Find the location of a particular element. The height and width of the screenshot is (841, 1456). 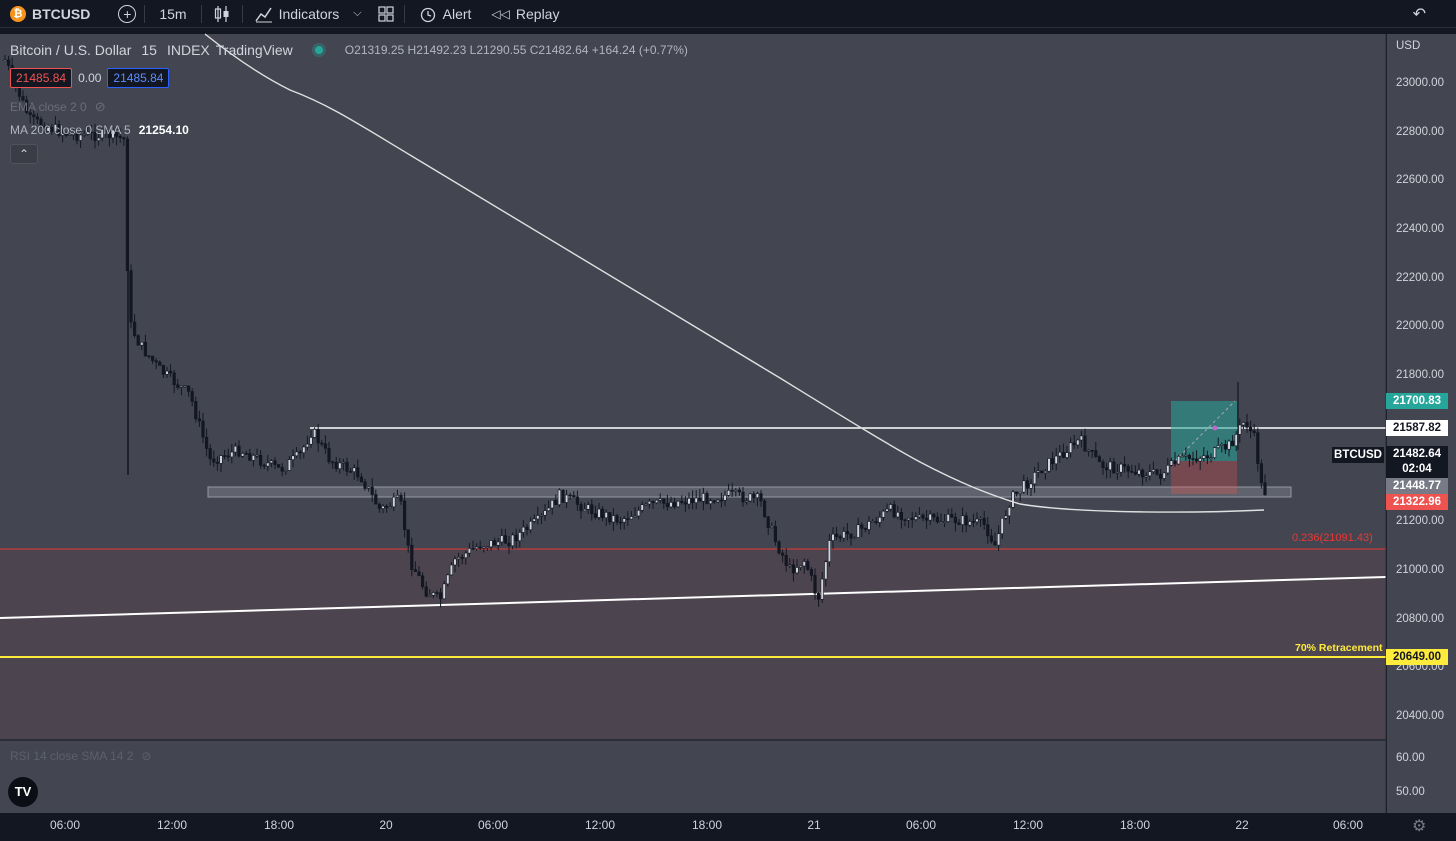

trendline is located at coordinates (693, 597).